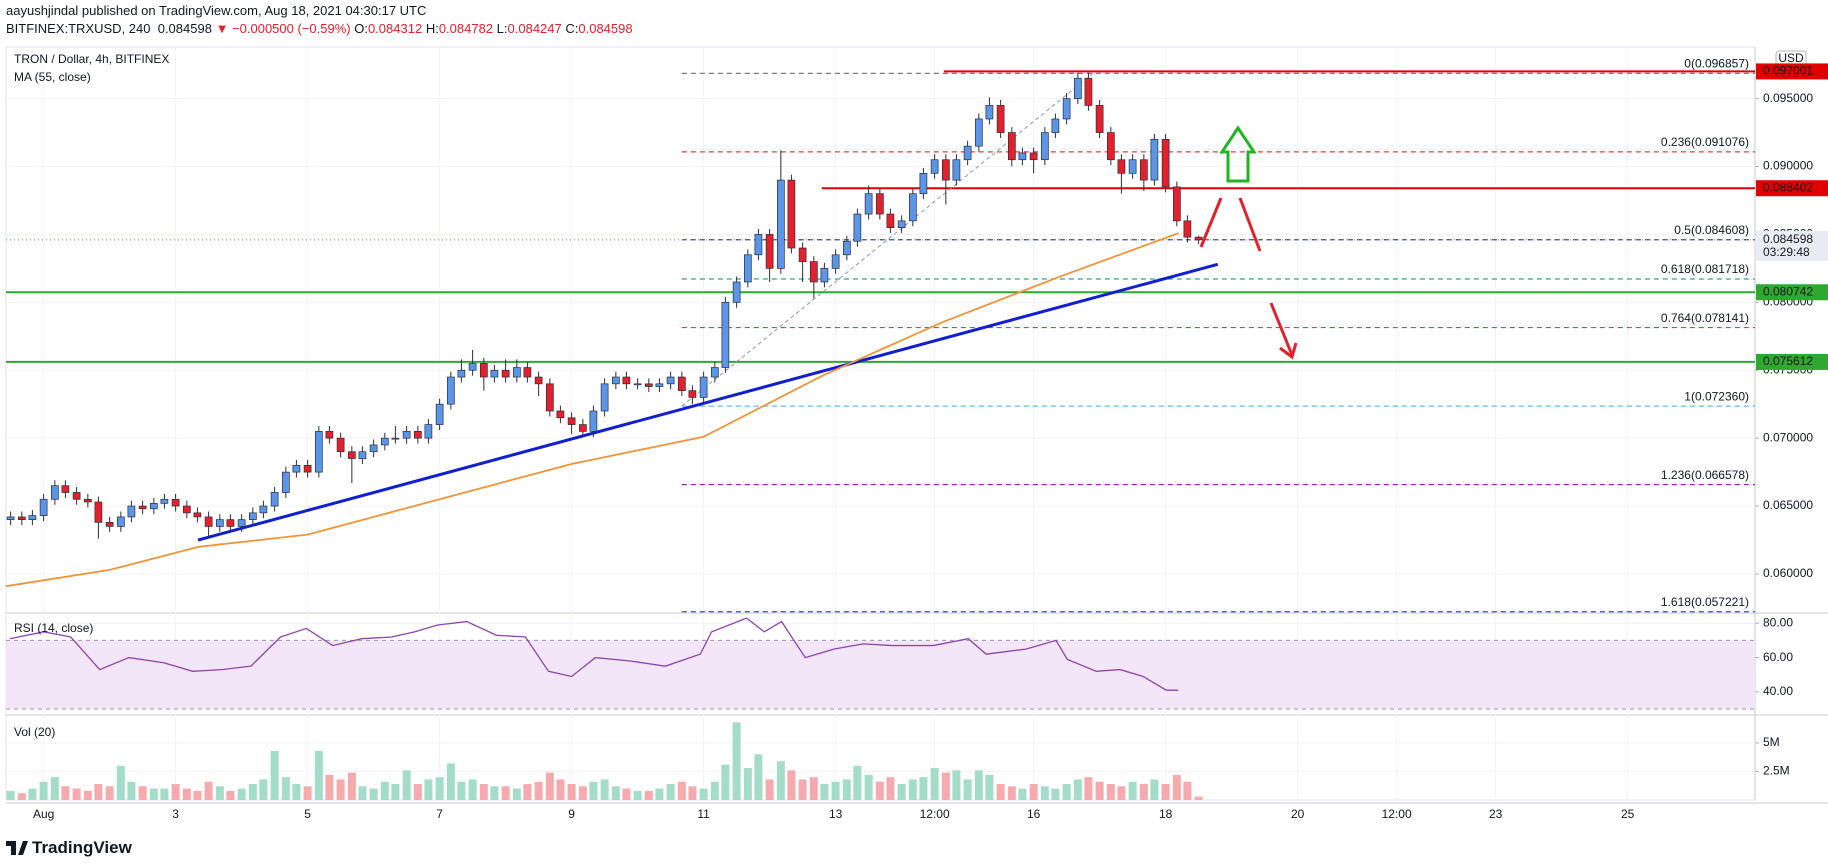 The width and height of the screenshot is (1828, 867). I want to click on x-tick-label: 12:00, so click(935, 814).